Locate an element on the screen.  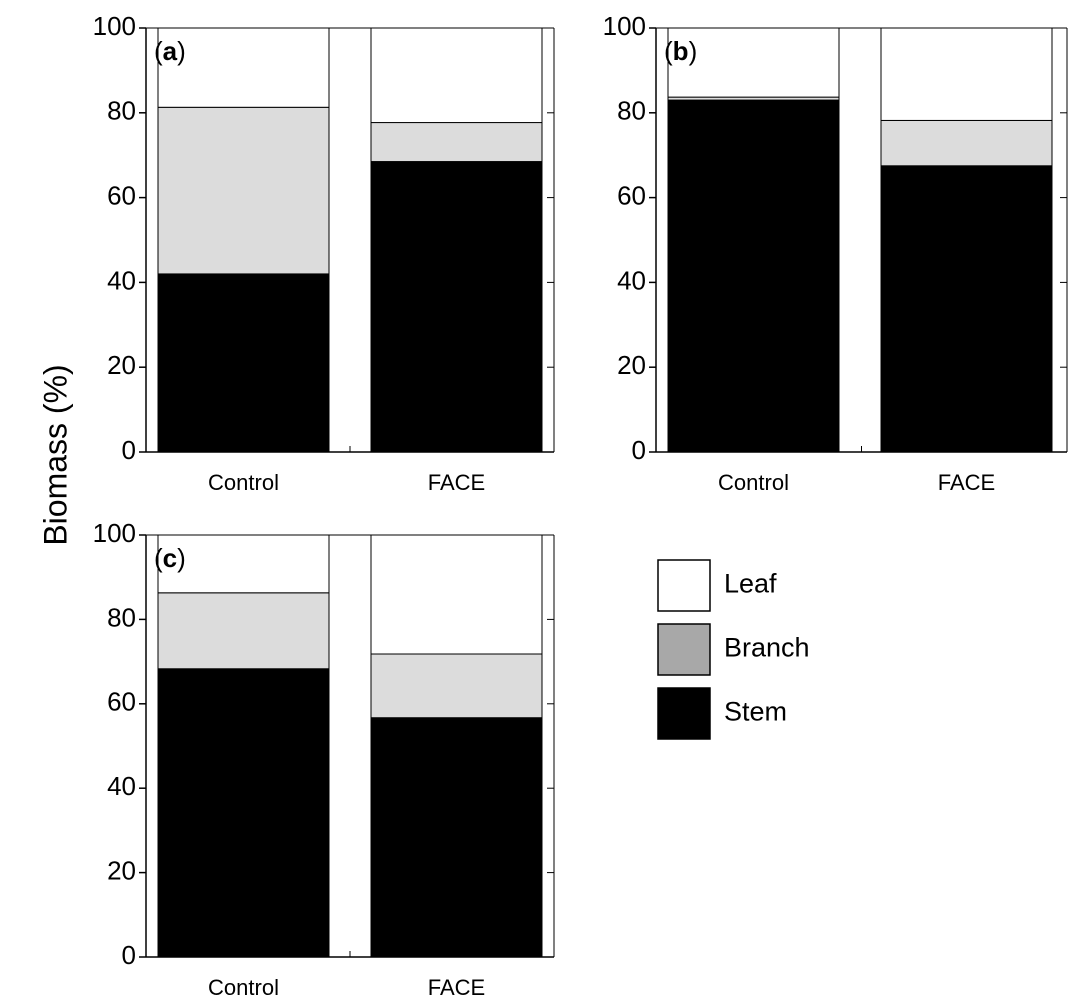
panel-tag-letter: a is located at coordinates (170, 51).